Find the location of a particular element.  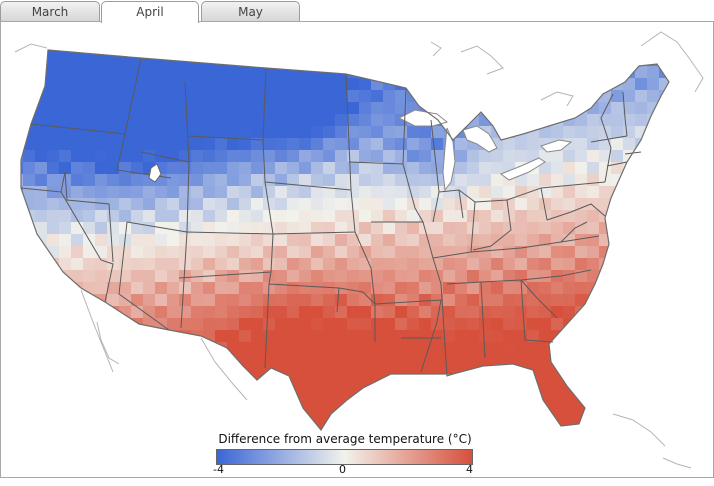

tab-may: May is located at coordinates (250, 11).